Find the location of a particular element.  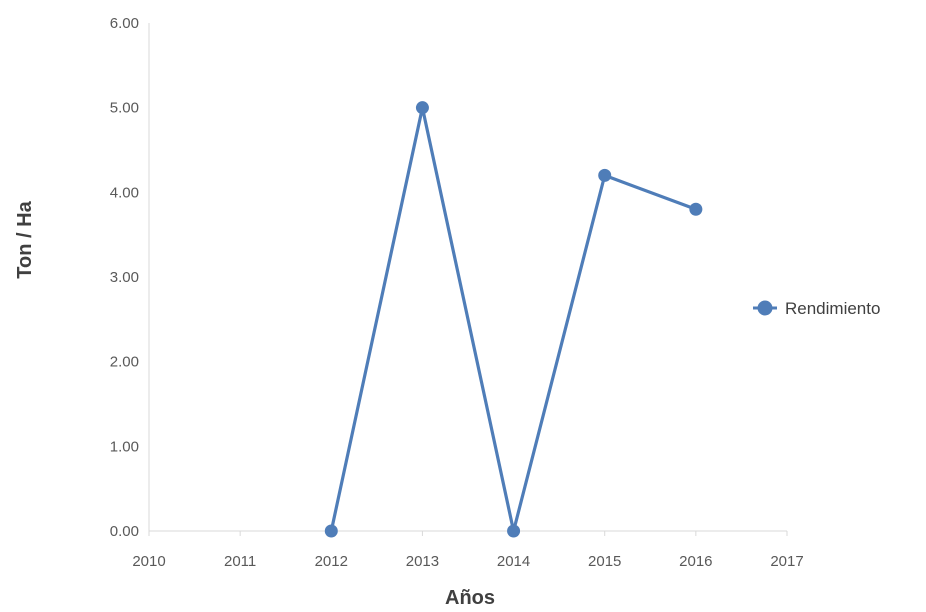

legend: Rendimiento is located at coordinates (816, 308).